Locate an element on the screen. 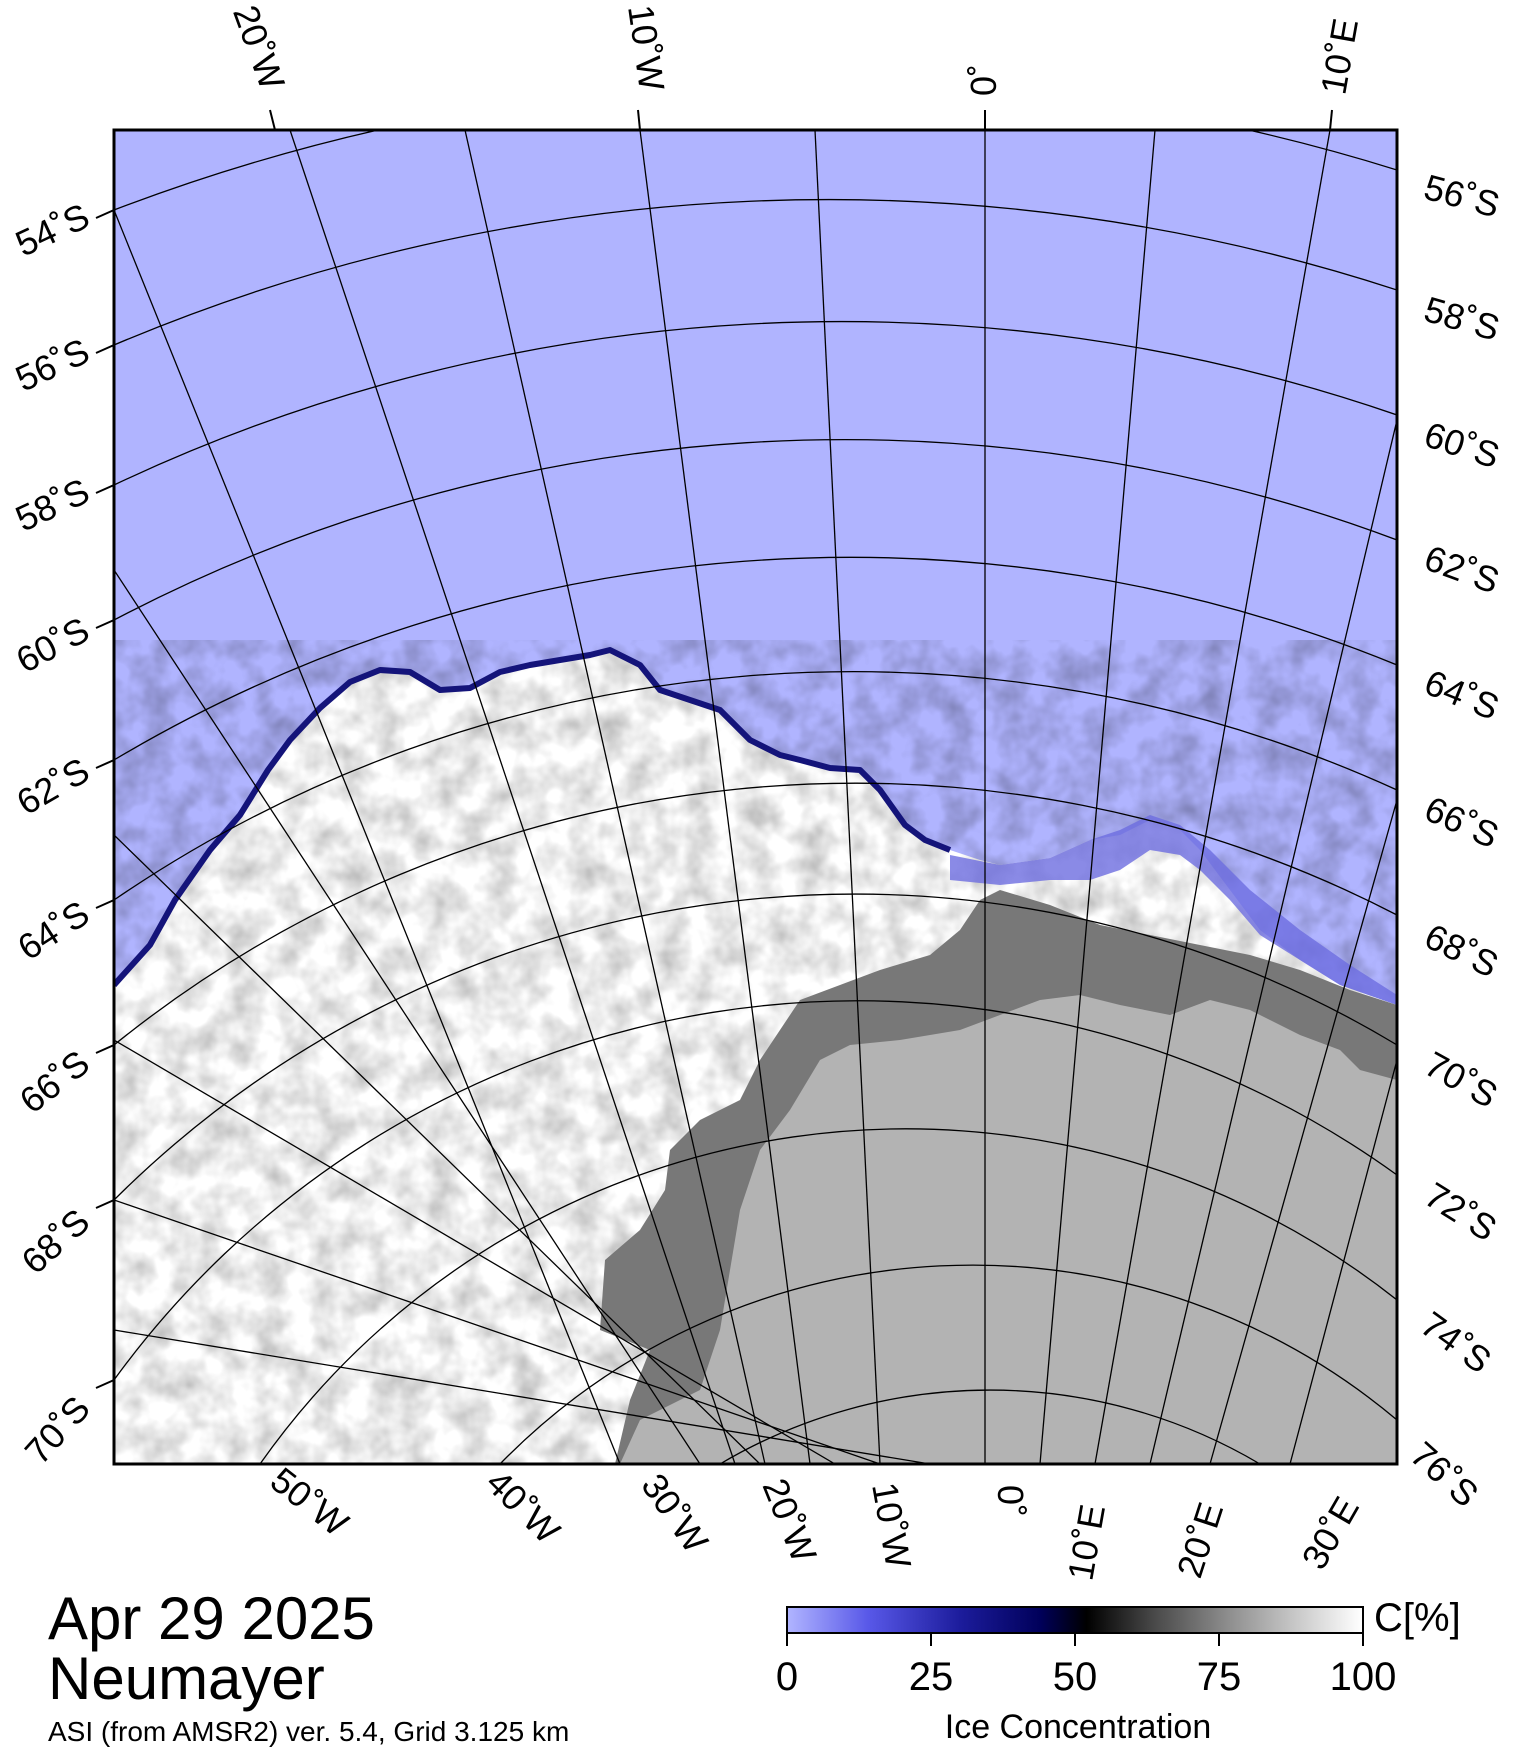 The height and width of the screenshot is (1758, 1518). top-lon-label-1: 20˚W is located at coordinates (259, 47).